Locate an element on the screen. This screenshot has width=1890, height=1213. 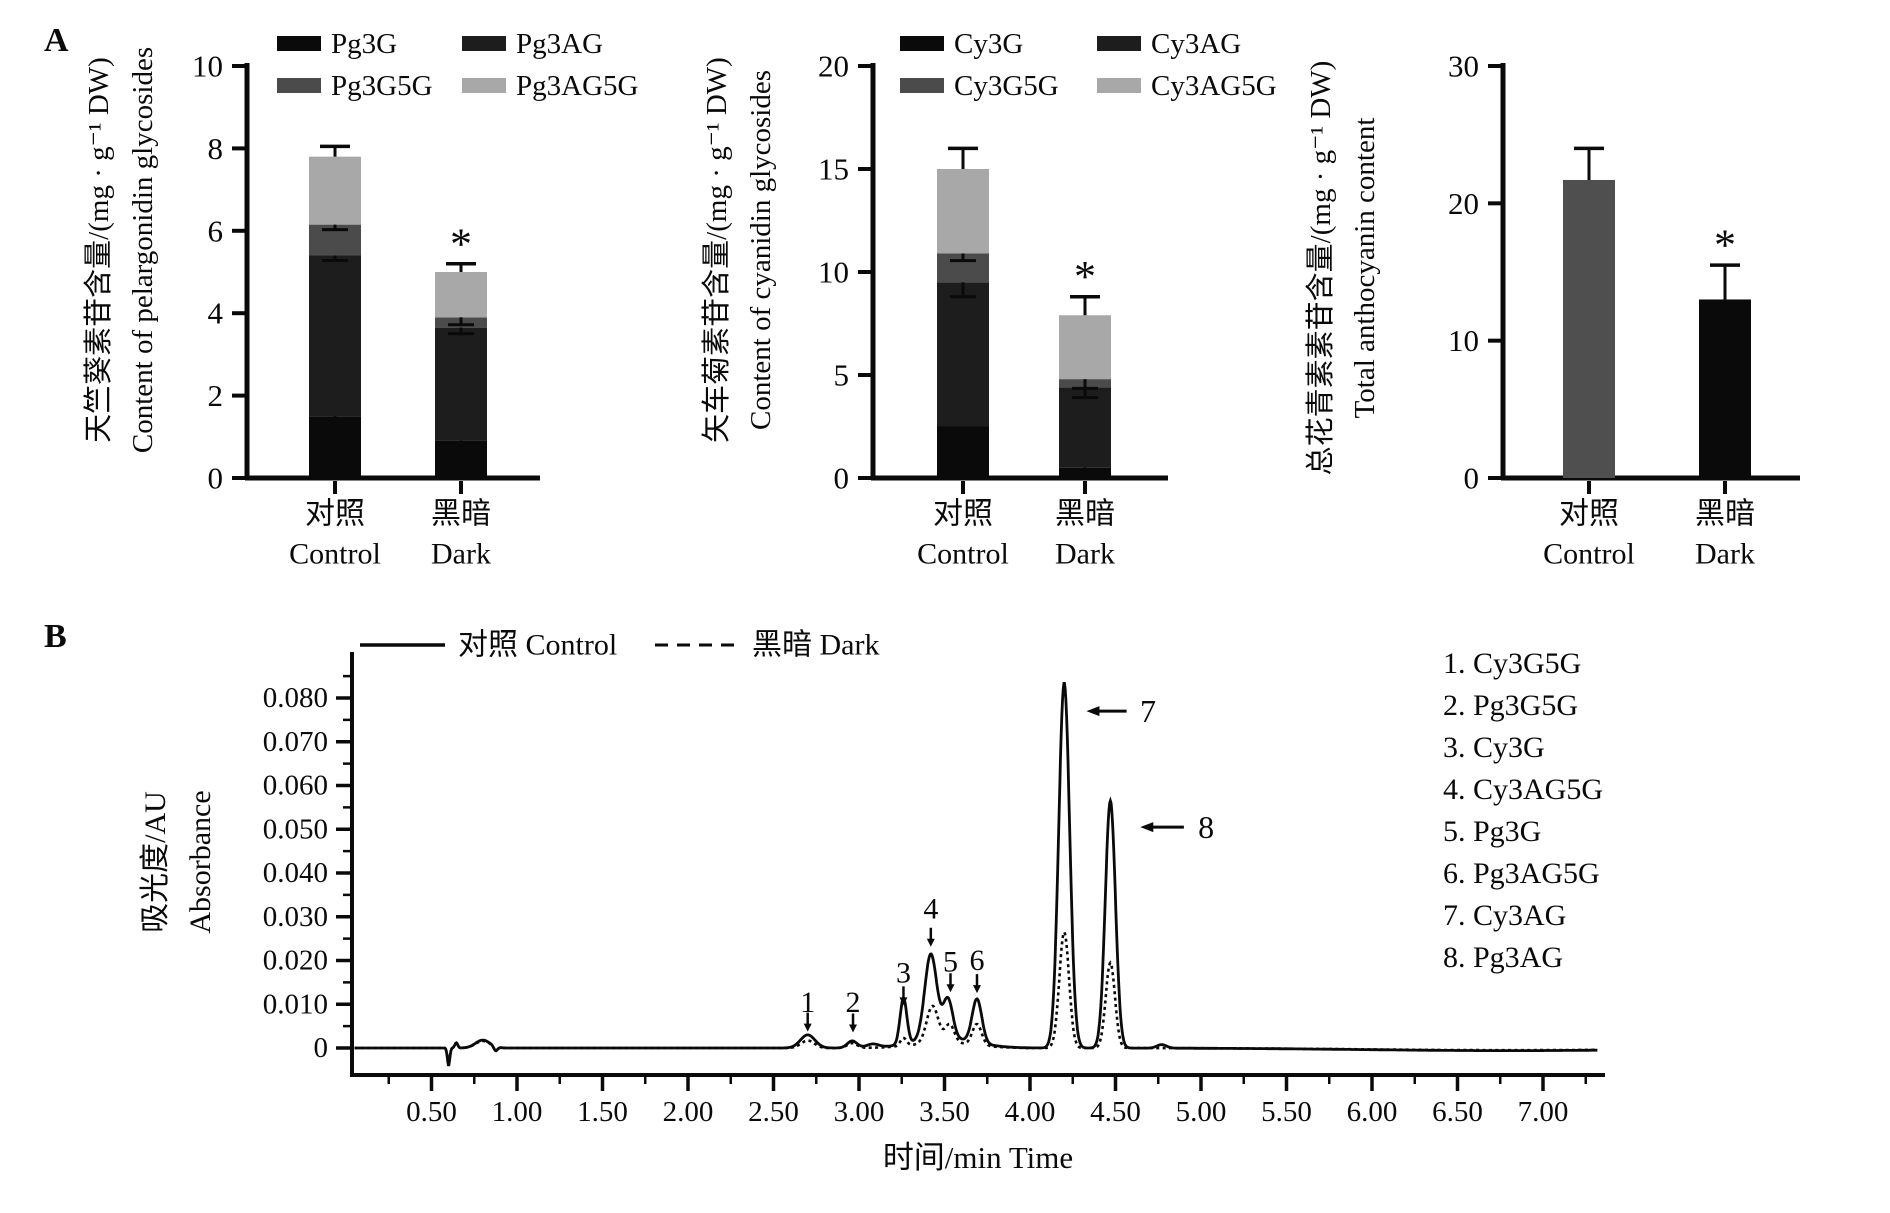
x-tick-label: 6.50 is located at coordinates (1457, 1112).